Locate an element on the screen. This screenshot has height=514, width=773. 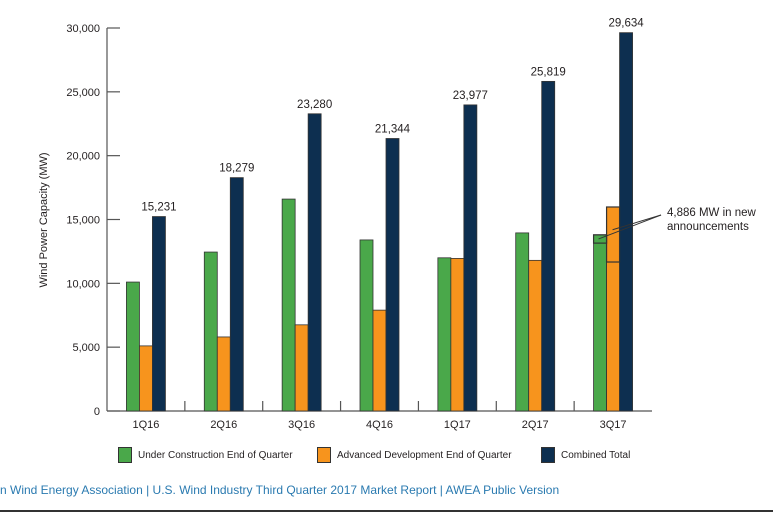
data-label: 25,819 is located at coordinates (548, 72).